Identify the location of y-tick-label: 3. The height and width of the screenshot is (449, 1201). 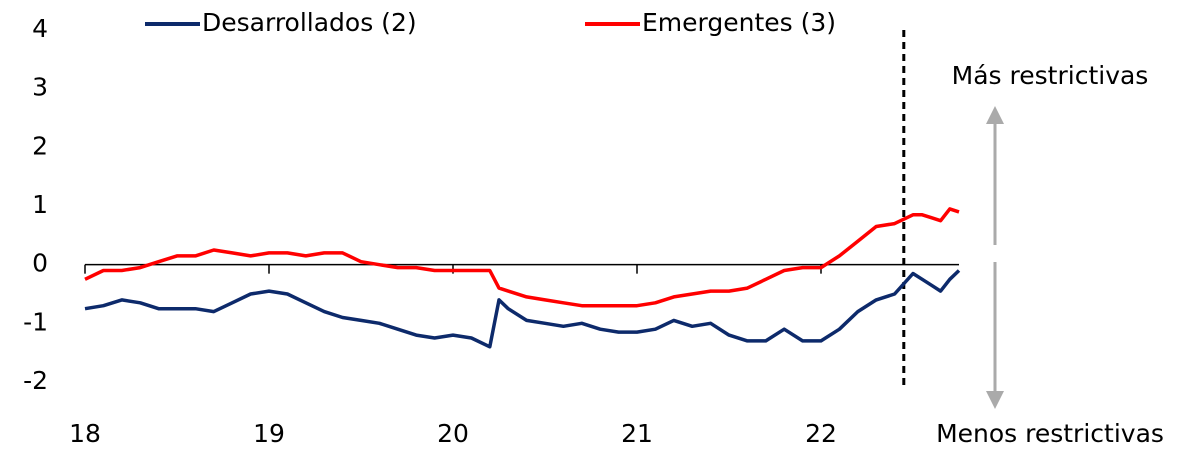
(40, 87).